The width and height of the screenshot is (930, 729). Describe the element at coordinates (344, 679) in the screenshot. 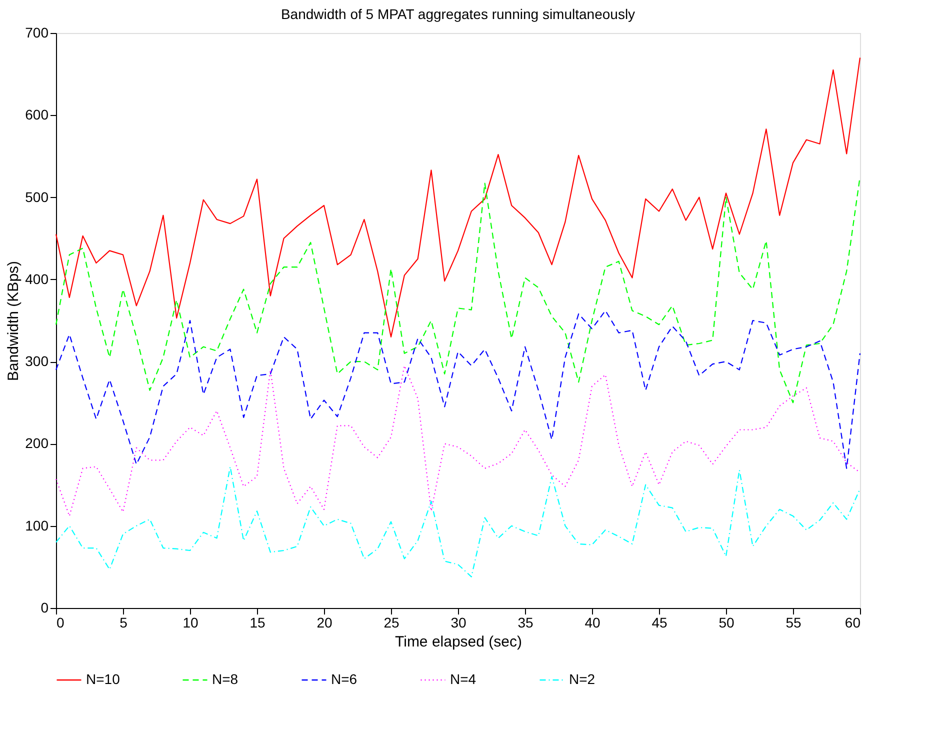

I see `legend-label: N=6` at that location.